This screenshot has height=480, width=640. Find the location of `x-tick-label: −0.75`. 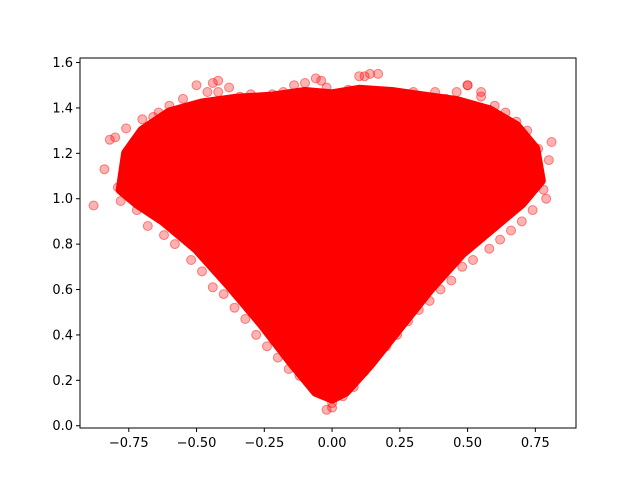

x-tick-label: −0.75 is located at coordinates (129, 443).